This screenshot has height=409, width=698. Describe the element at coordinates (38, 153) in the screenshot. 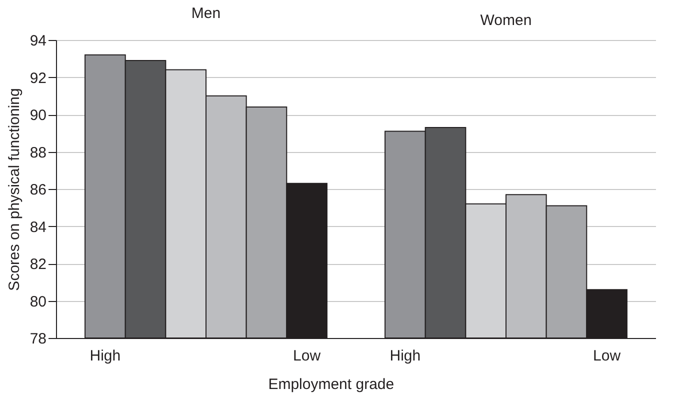

I see `y-tick-label: 88` at that location.